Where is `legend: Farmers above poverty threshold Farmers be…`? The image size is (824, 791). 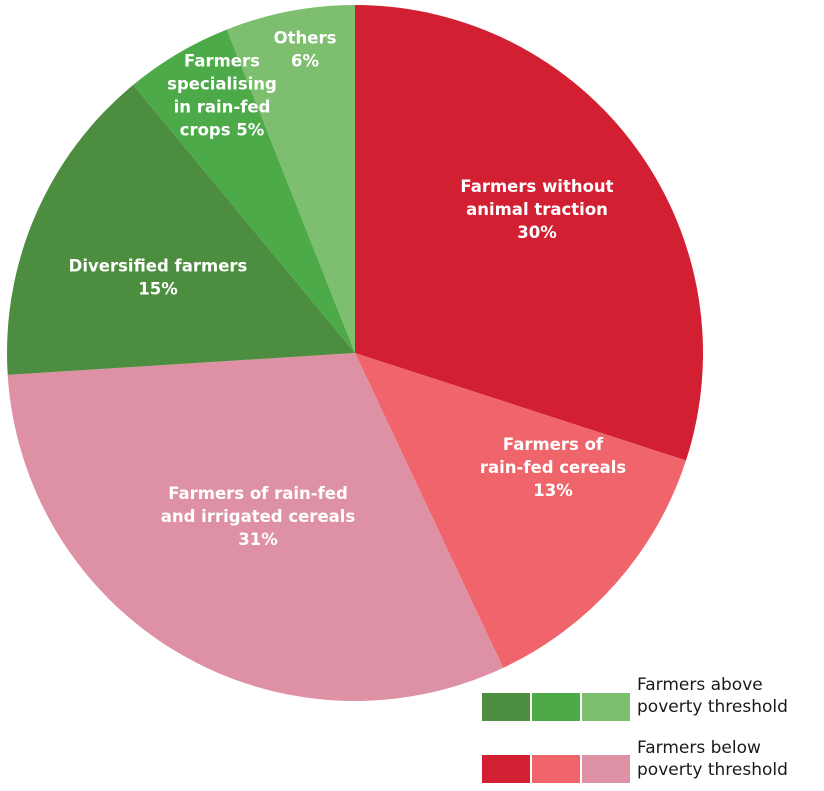
legend: Farmers above poverty threshold Farmers be… is located at coordinates (635, 729).